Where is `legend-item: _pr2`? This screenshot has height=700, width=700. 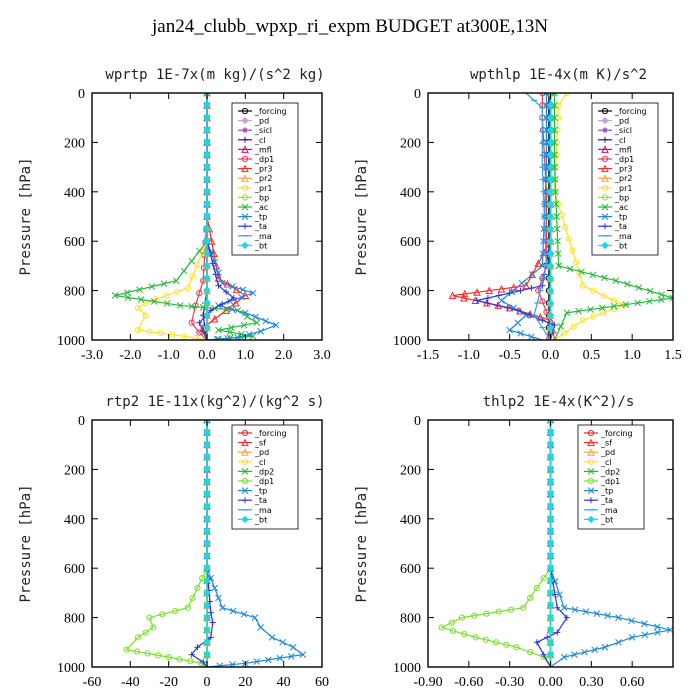 legend-item: _pr2 is located at coordinates (255, 178).